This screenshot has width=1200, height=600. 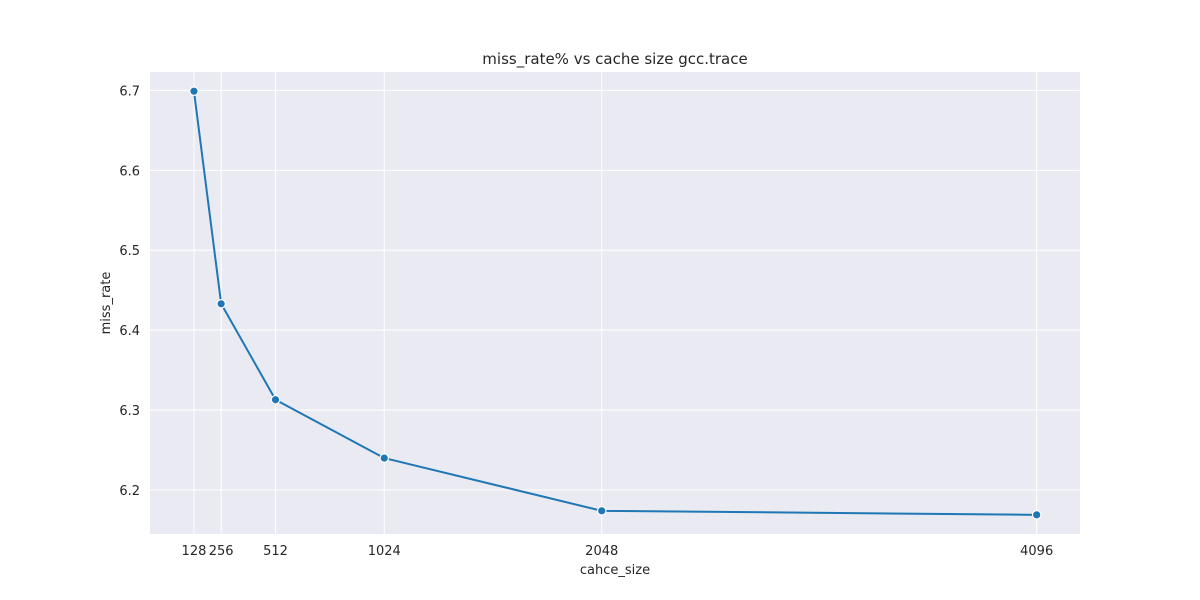 I want to click on chart-title: miss_rate% vs cache size gcc.trace, so click(x=614, y=59).